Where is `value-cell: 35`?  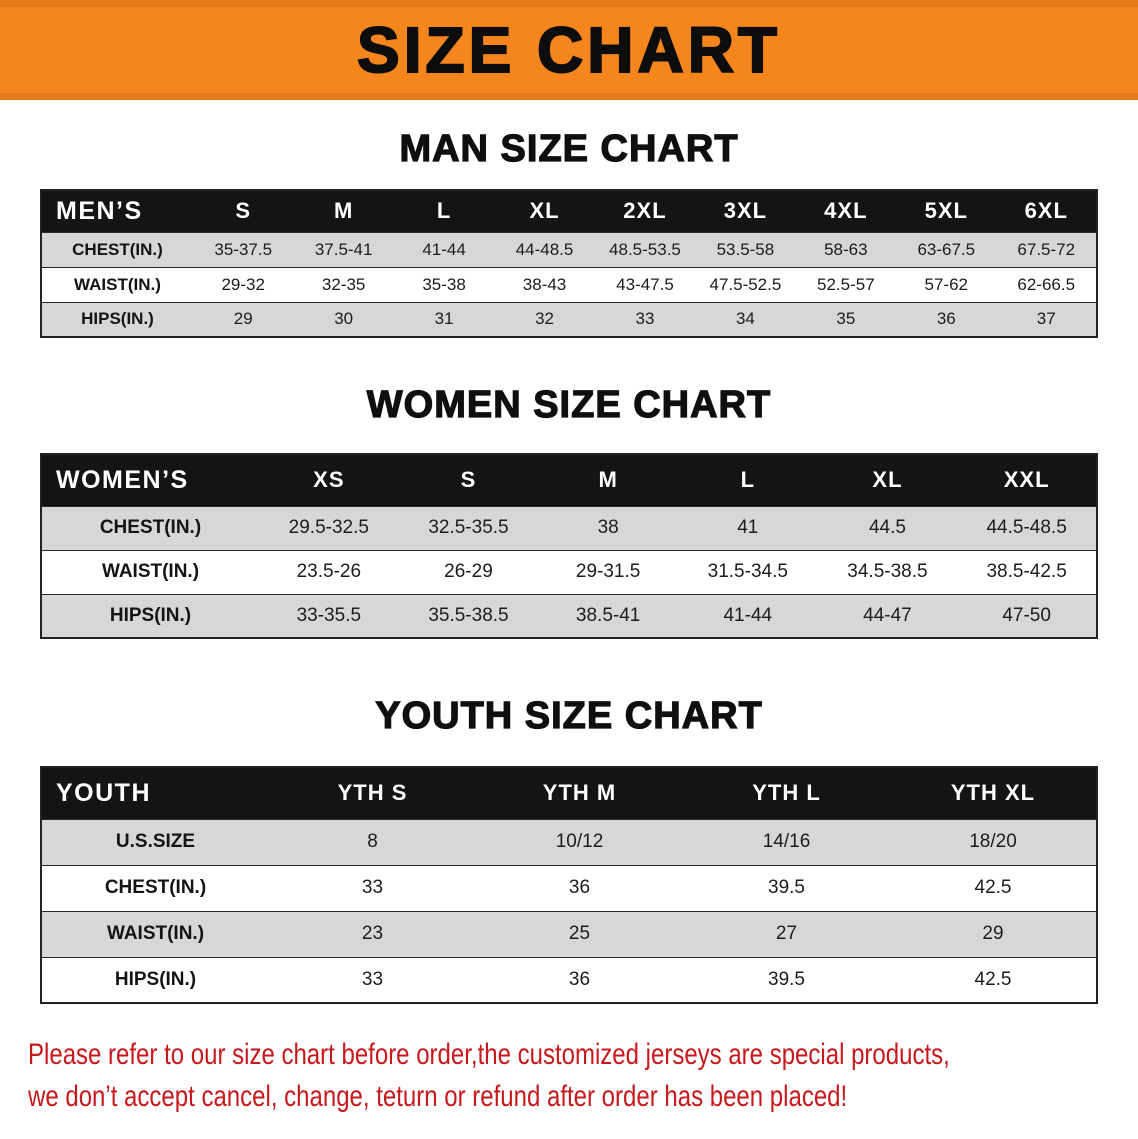 value-cell: 35 is located at coordinates (846, 319).